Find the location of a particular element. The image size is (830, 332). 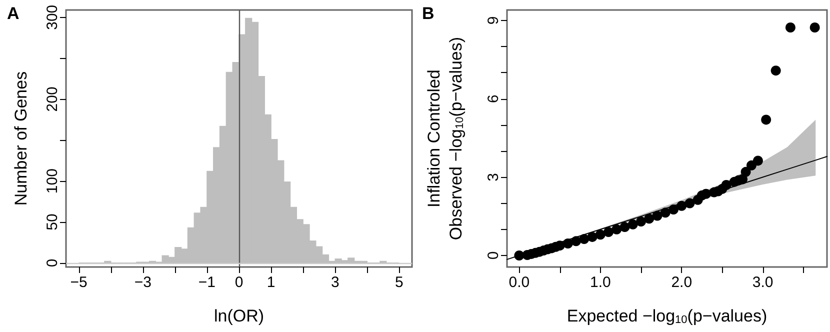

y-tick-label: 200 is located at coordinates (52, 99).